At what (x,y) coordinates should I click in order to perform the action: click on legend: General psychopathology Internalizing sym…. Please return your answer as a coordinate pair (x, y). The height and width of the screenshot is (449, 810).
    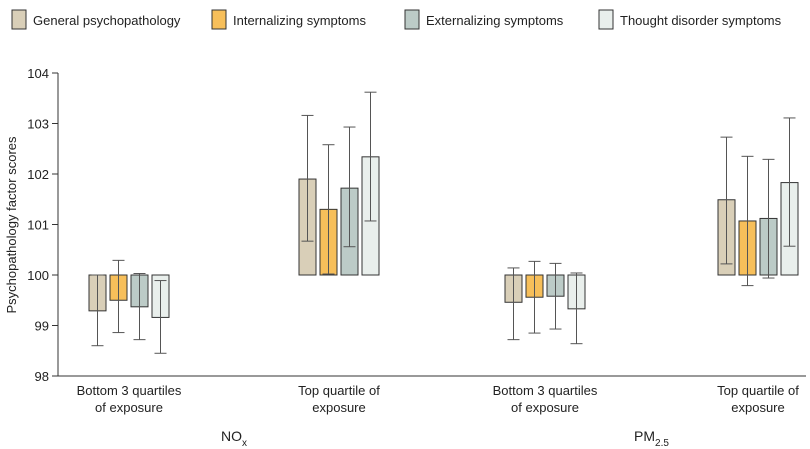
    Looking at the image, I should click on (396, 19).